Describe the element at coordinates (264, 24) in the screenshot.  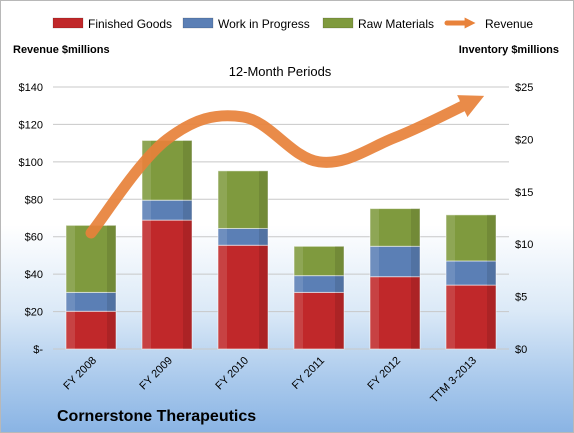
I see `legend-label: Work in Progress` at that location.